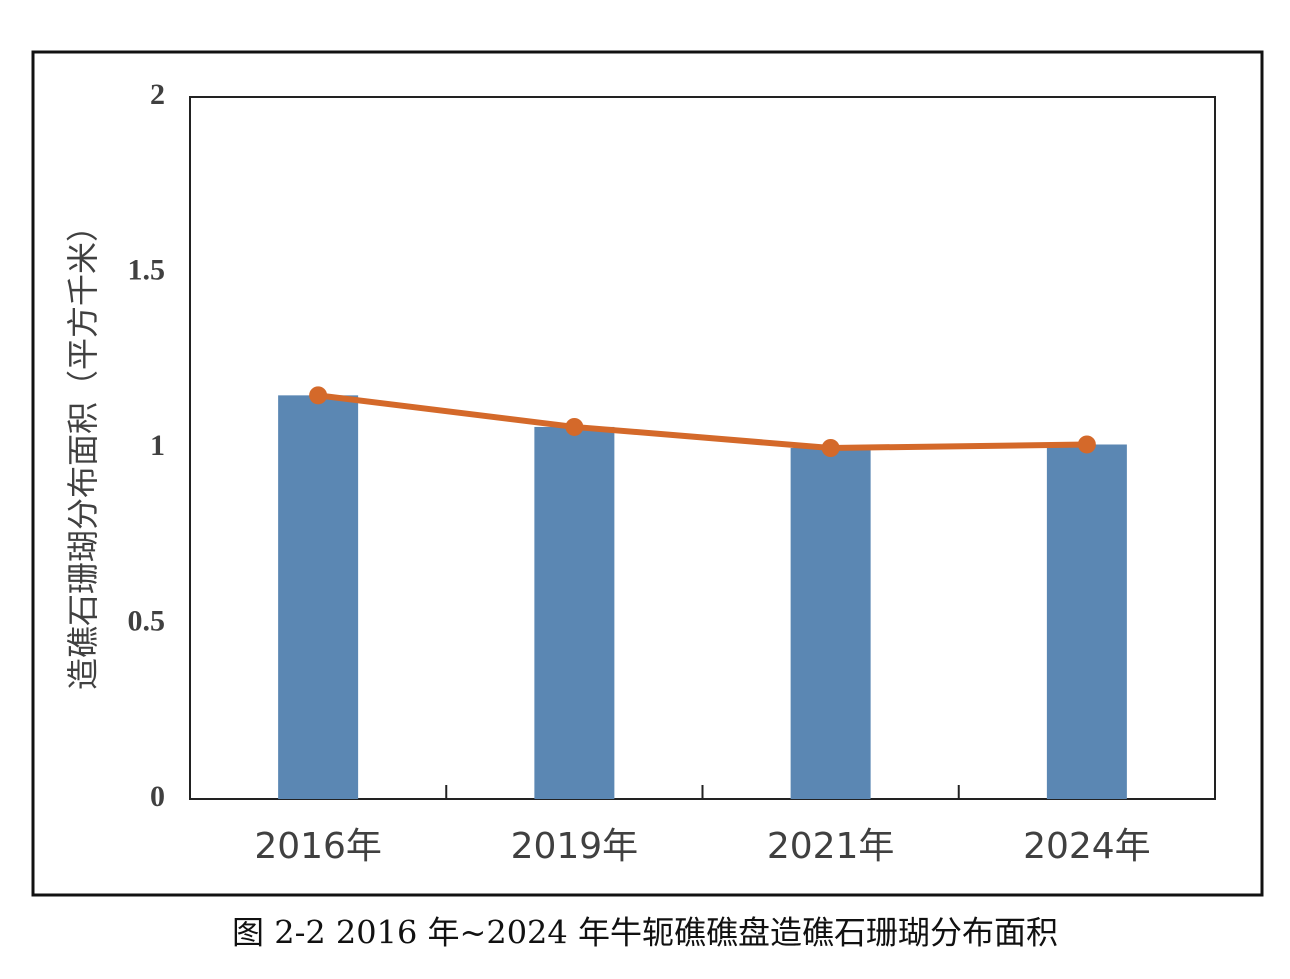 Image resolution: width=1290 pixels, height=979 pixels. I want to click on x-tick-label: 2021年, so click(831, 846).